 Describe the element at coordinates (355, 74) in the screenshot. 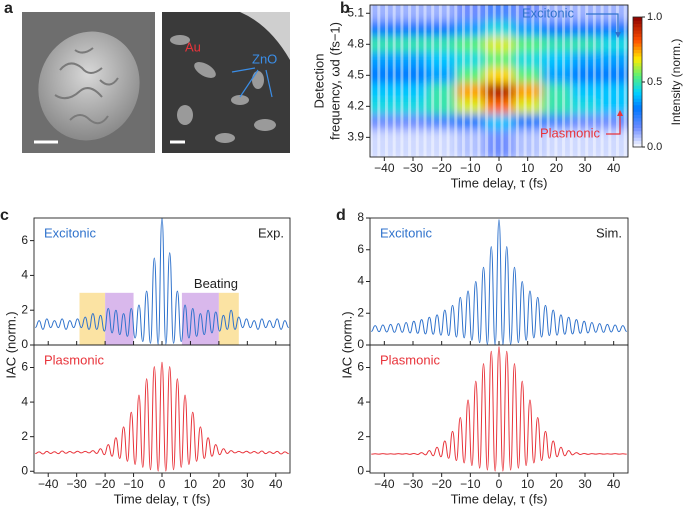

I see `y-tick-label: 4.5` at that location.